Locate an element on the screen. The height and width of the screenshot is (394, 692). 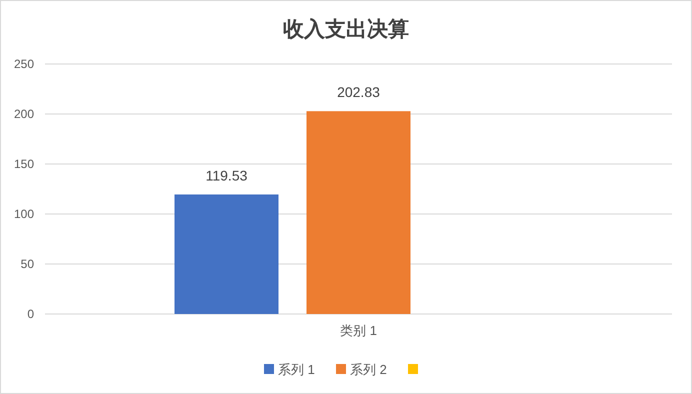
legend-label: 系列 2 is located at coordinates (368, 369).